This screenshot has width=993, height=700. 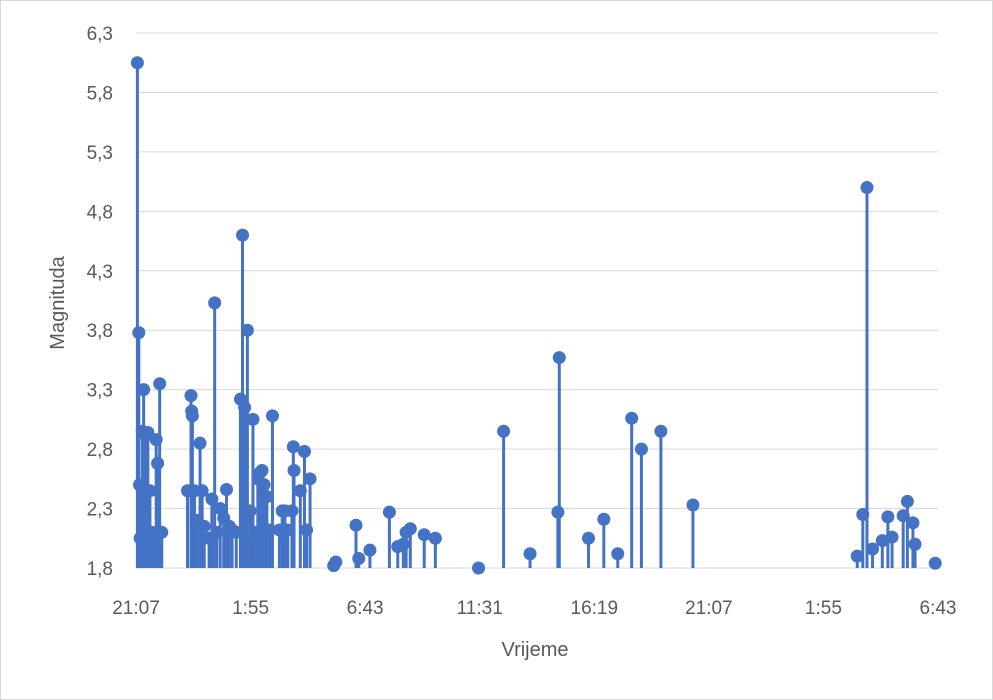 What do you see at coordinates (534, 608) in the screenshot?
I see `x-tick-labels: 21:07 1:55 6:43 11:31 16:19 21:07 1:55 6:43` at bounding box center [534, 608].